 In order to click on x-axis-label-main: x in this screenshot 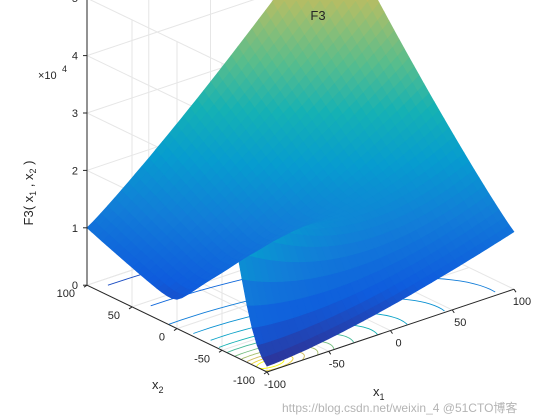, I will do `click(376, 391)`.